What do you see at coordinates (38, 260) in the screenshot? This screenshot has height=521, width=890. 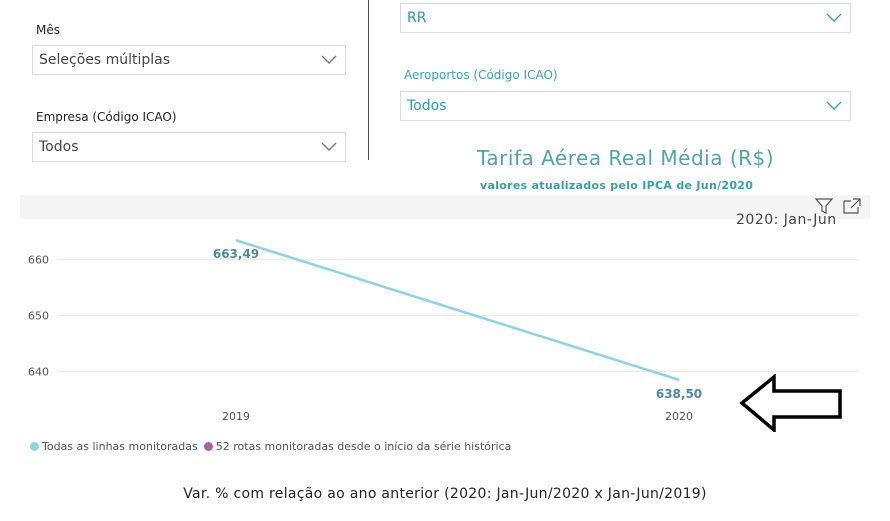 I see `y-tick-label: 660` at bounding box center [38, 260].